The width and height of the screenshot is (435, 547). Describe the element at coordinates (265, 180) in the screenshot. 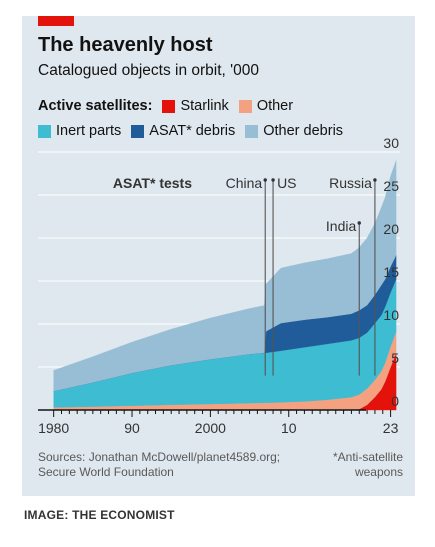

I see `annotation-dot-china` at that location.